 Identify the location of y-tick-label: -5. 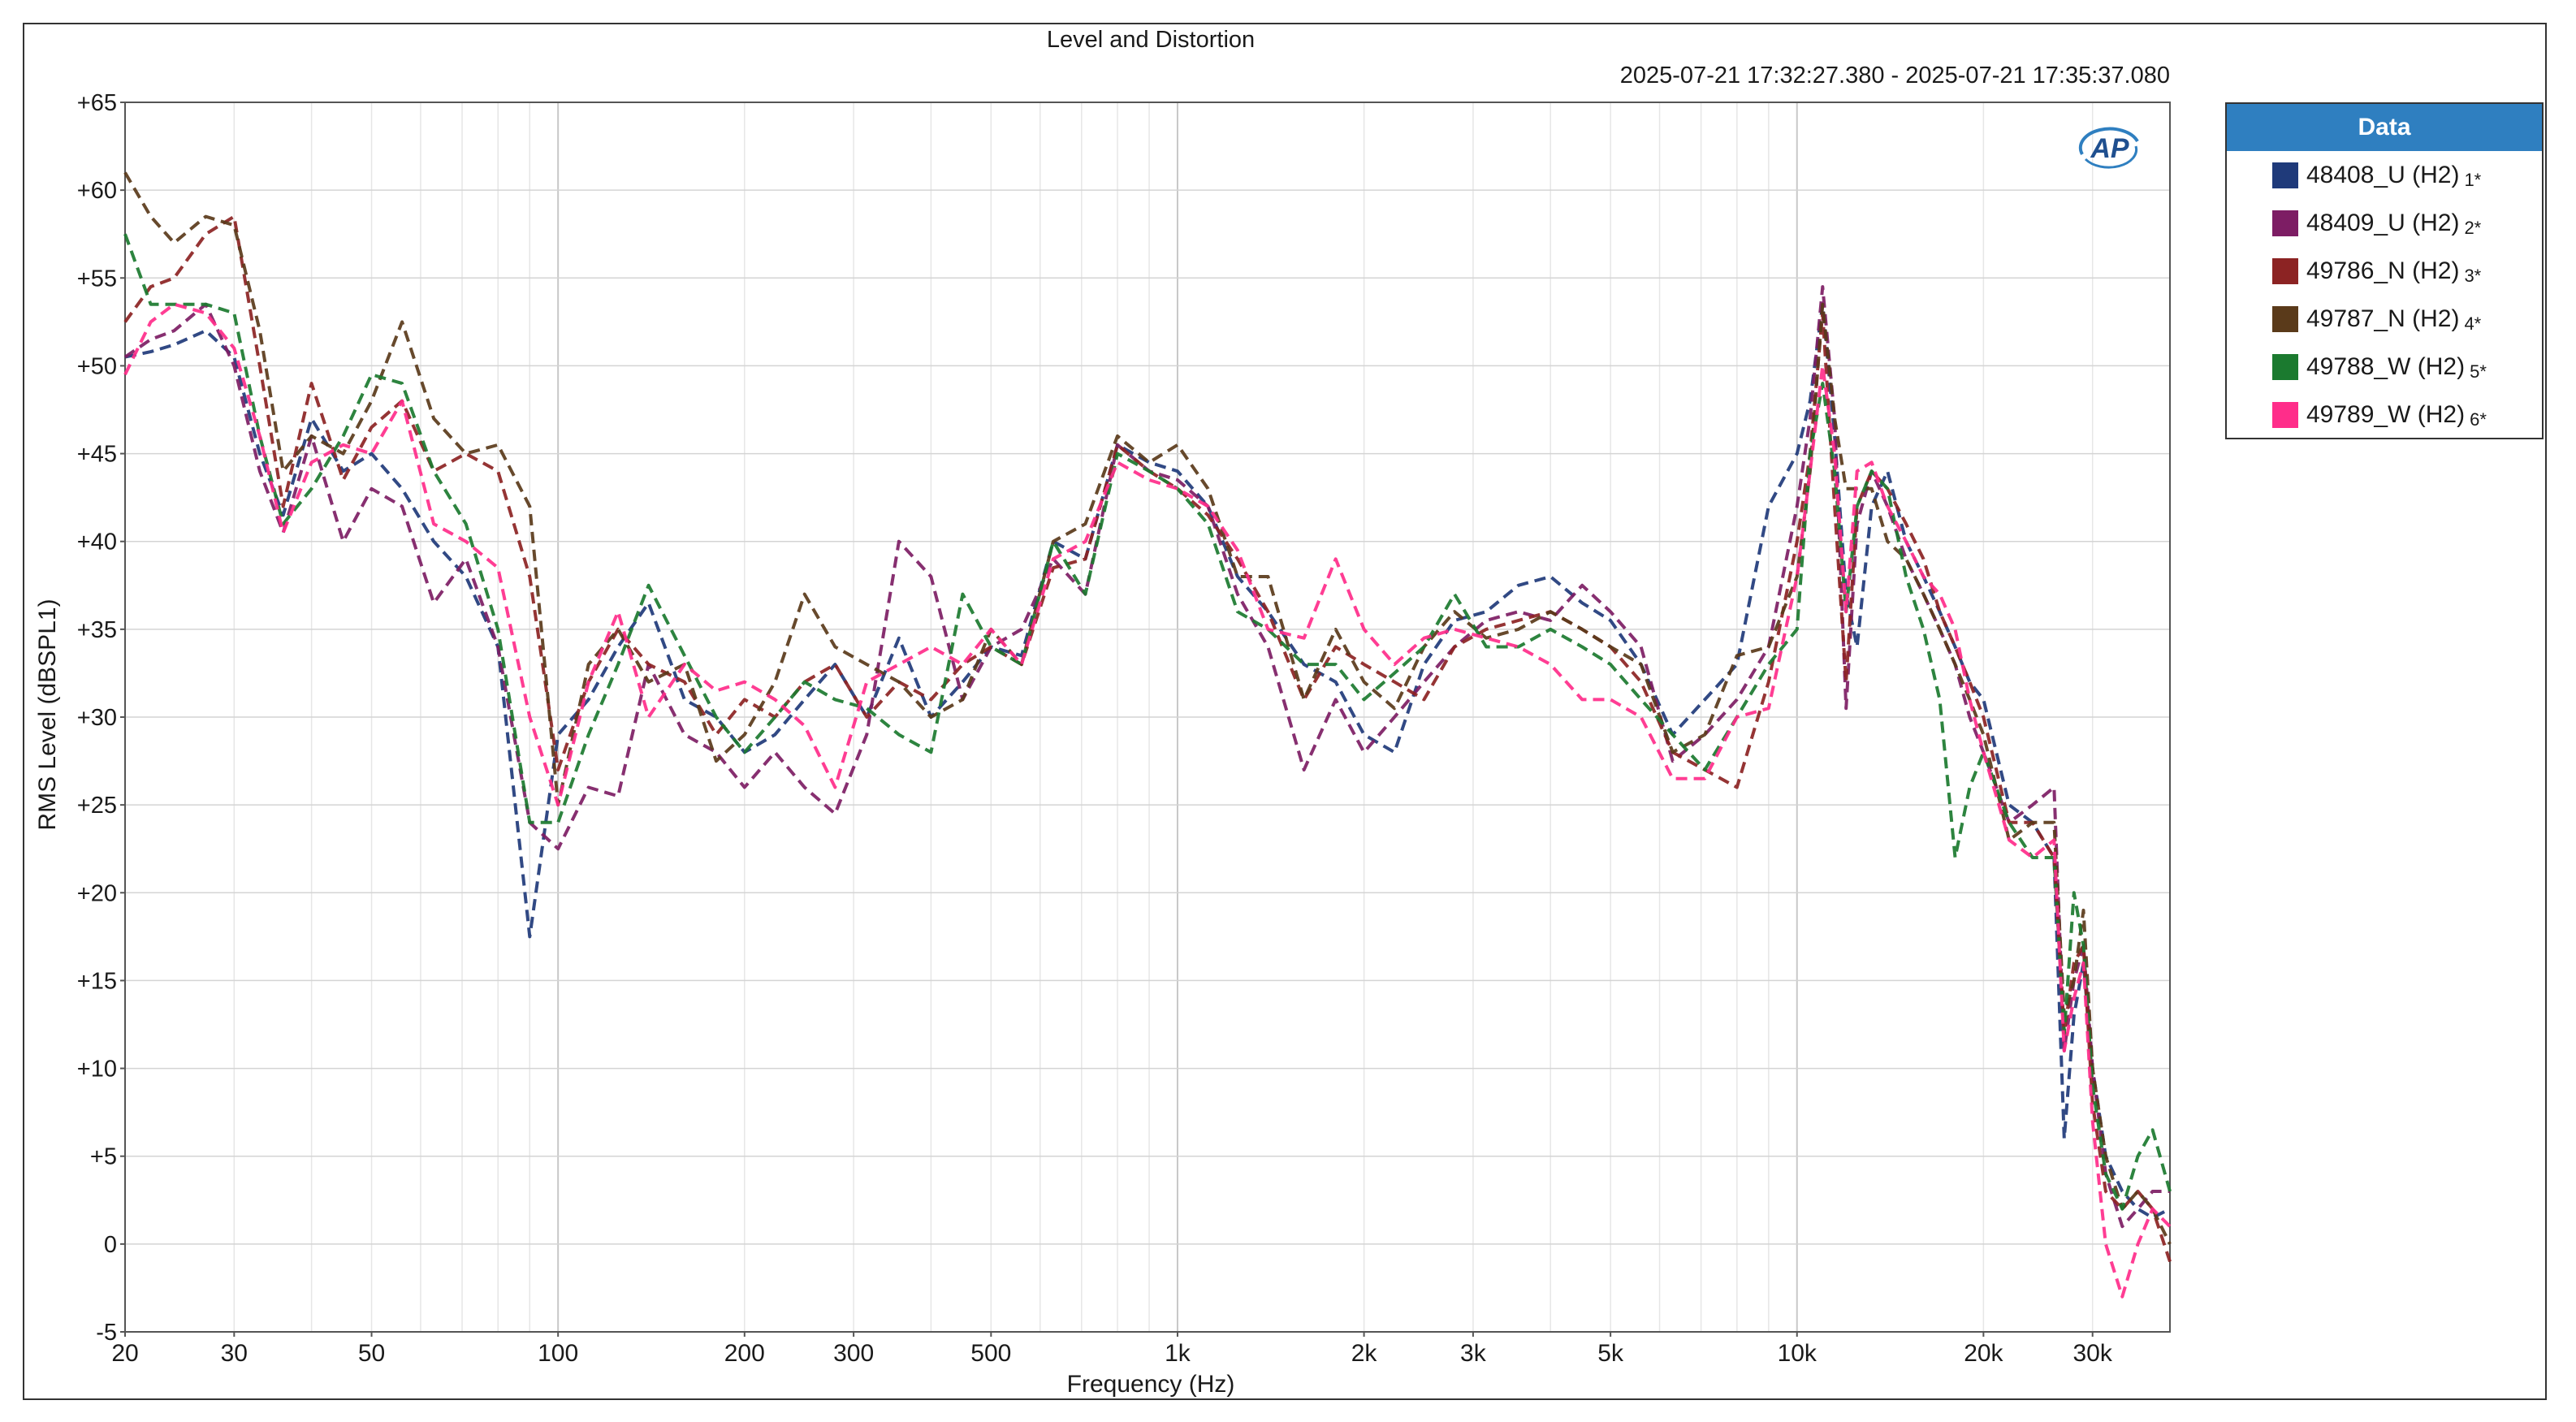
(107, 1333).